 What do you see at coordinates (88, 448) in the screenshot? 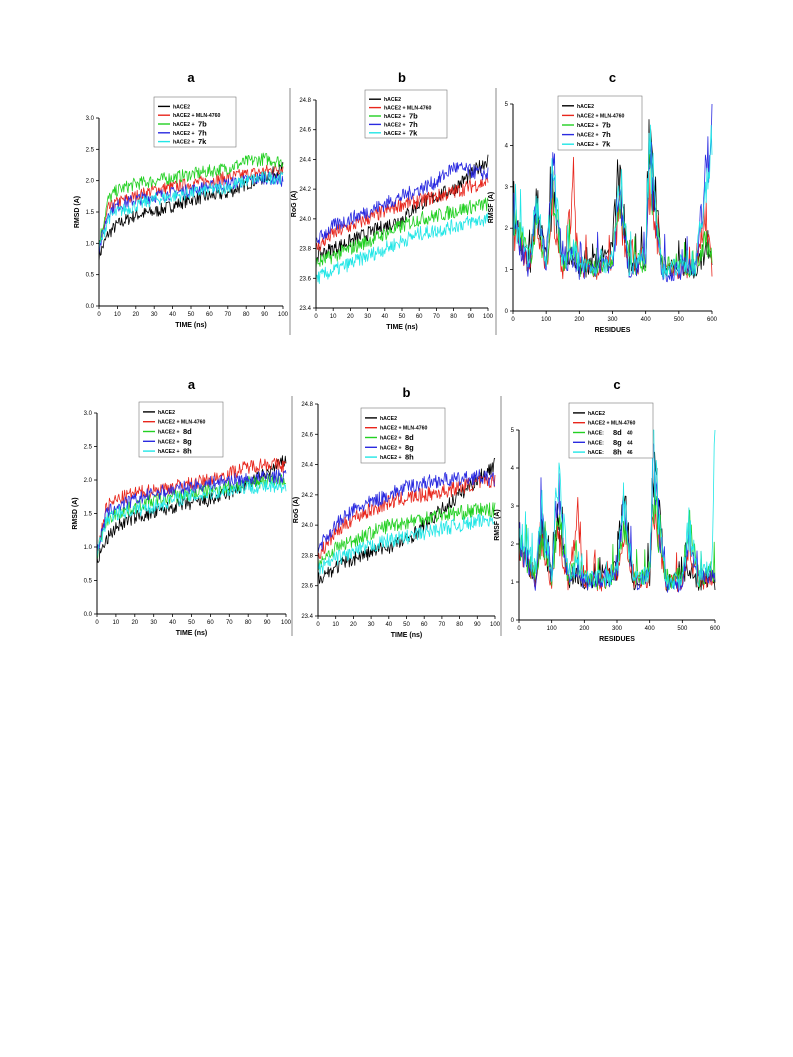
I see `y-tick-label: 2.5` at bounding box center [88, 448].